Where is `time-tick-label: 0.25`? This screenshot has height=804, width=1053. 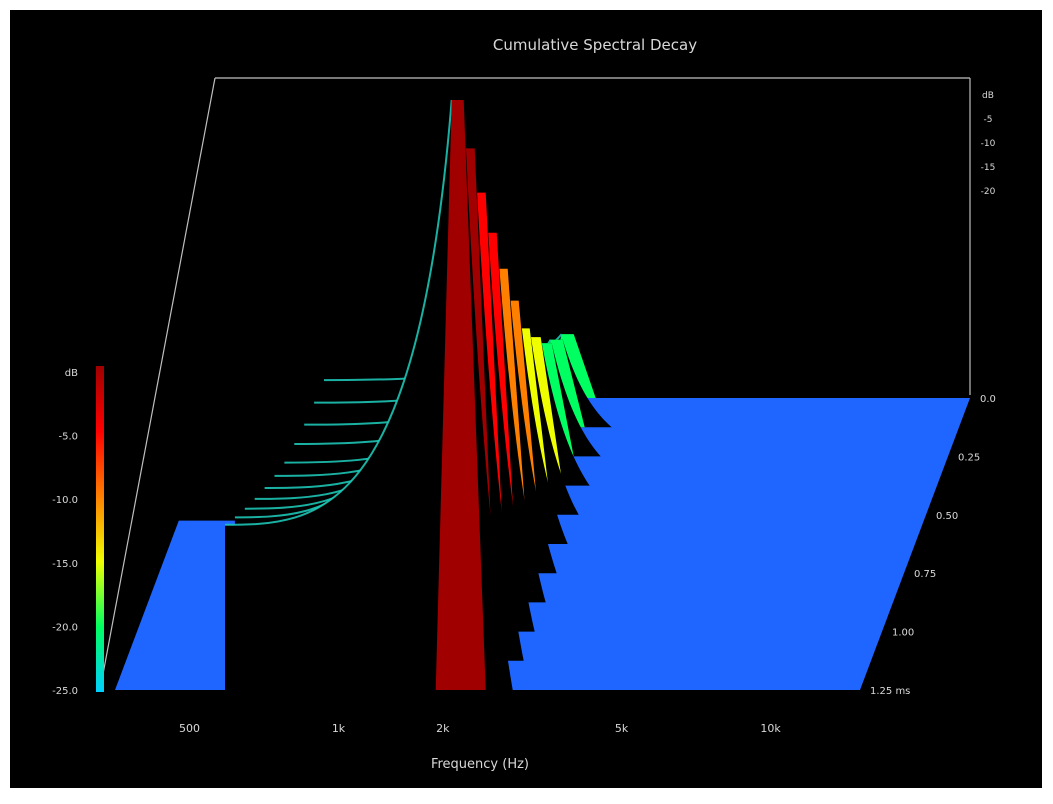
time-tick-label: 0.25 is located at coordinates (969, 457).